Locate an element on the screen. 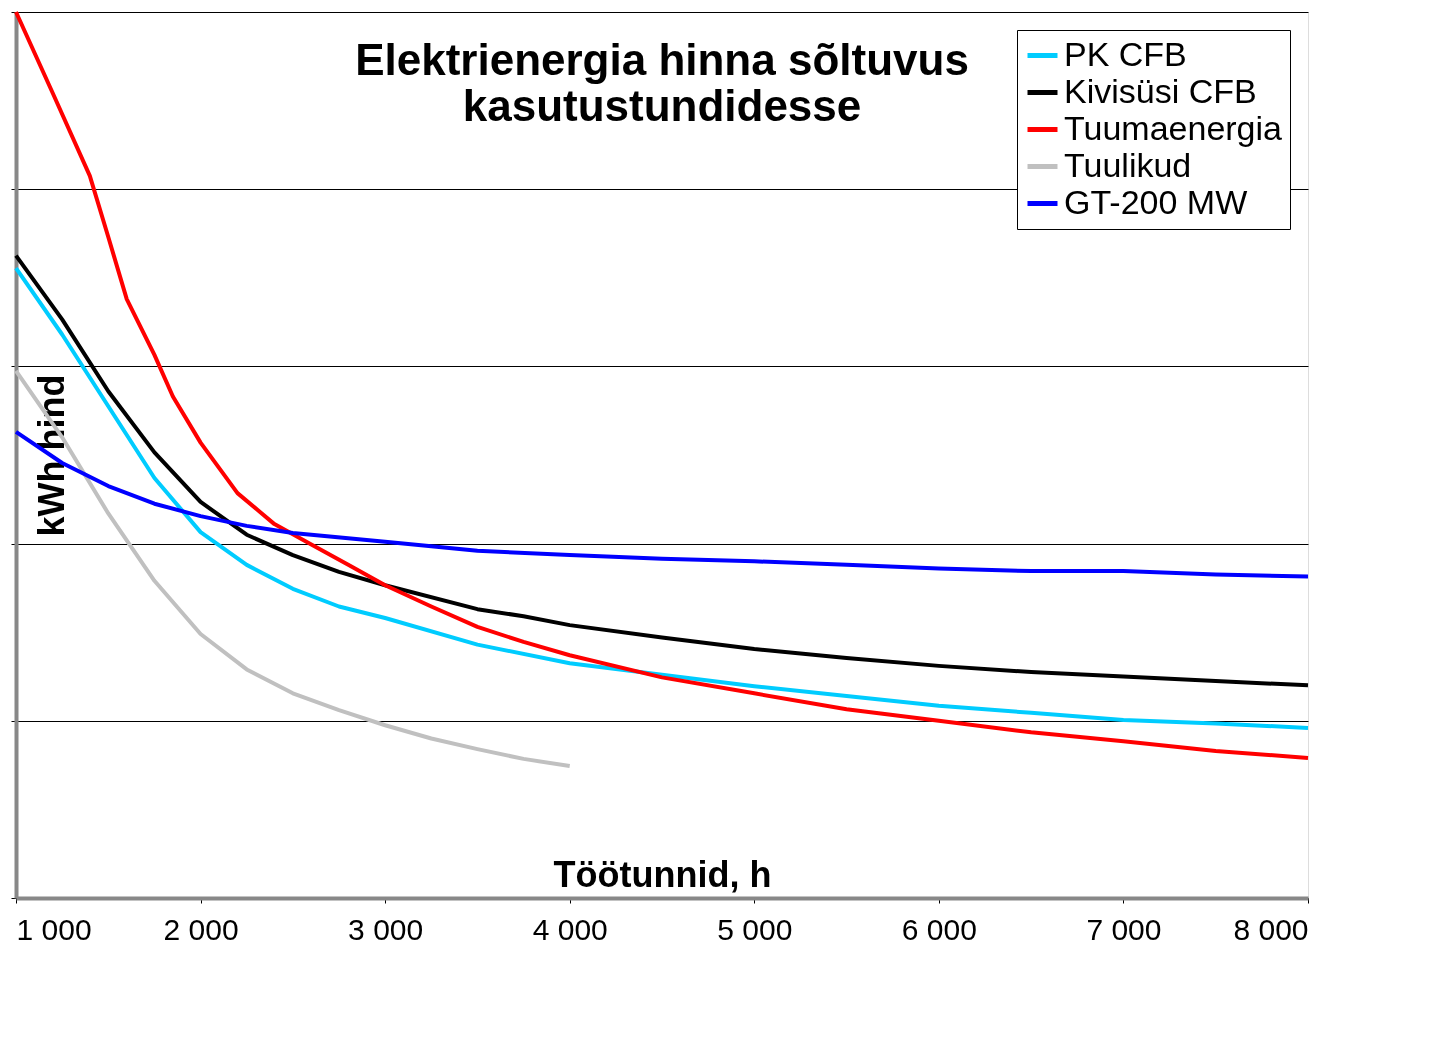 The width and height of the screenshot is (1447, 1040). legend-label: Tuulikud is located at coordinates (1128, 164).